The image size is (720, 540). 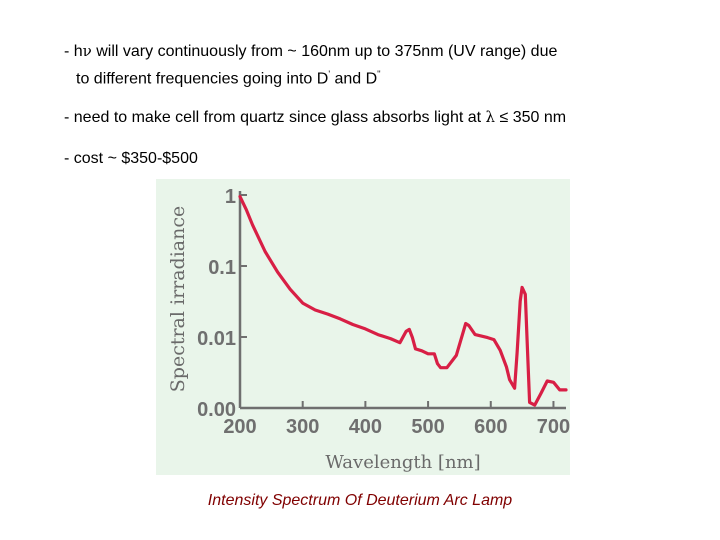 I want to click on y-tick-label: 0.01, so click(x=216, y=339).